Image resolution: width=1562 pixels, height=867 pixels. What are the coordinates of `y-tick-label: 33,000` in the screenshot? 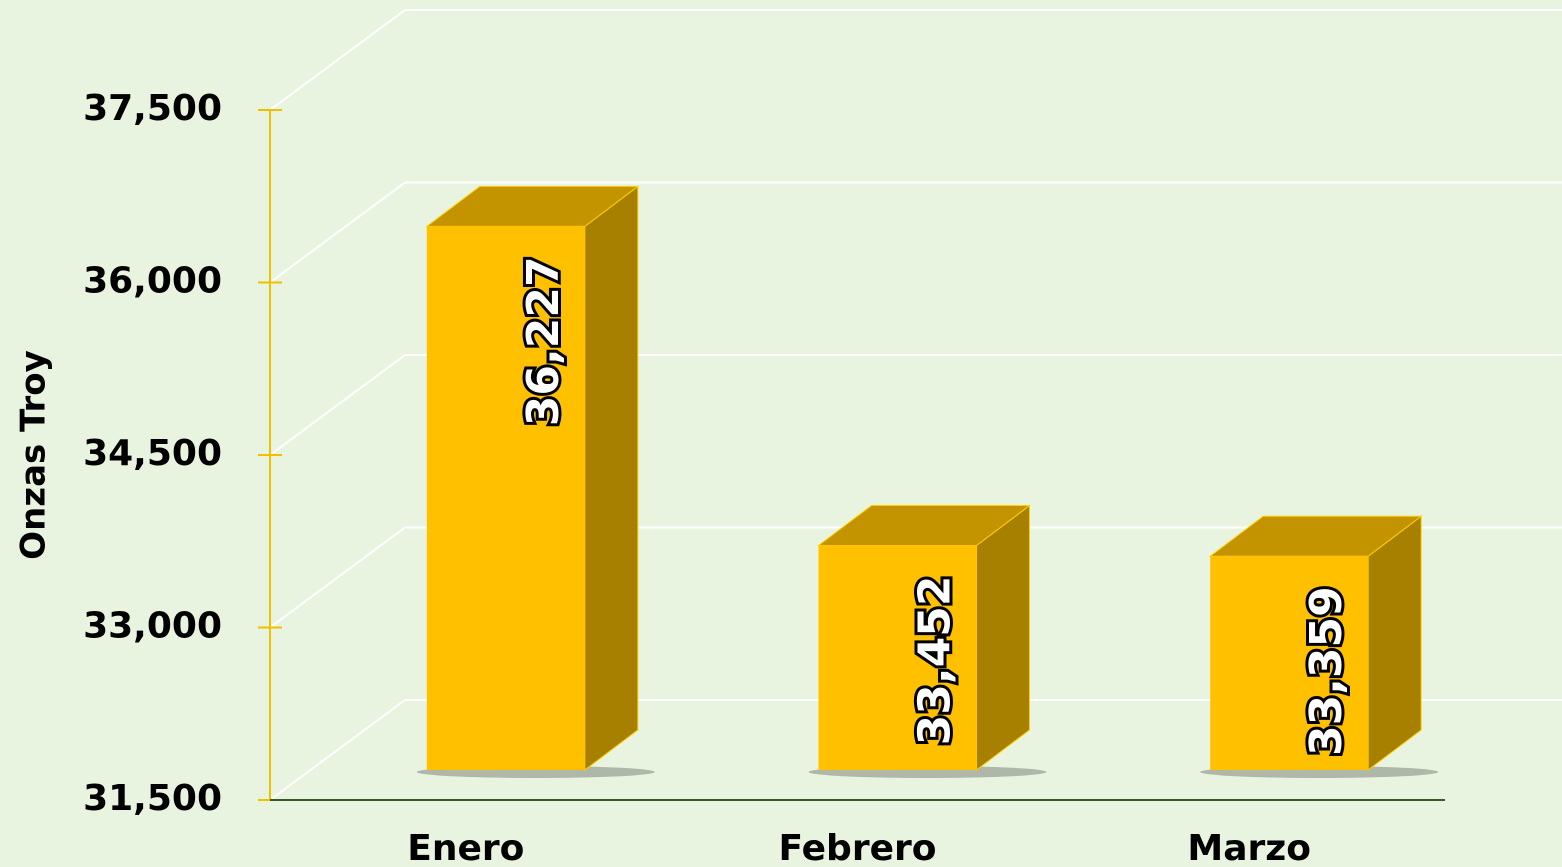 It's located at (152, 626).